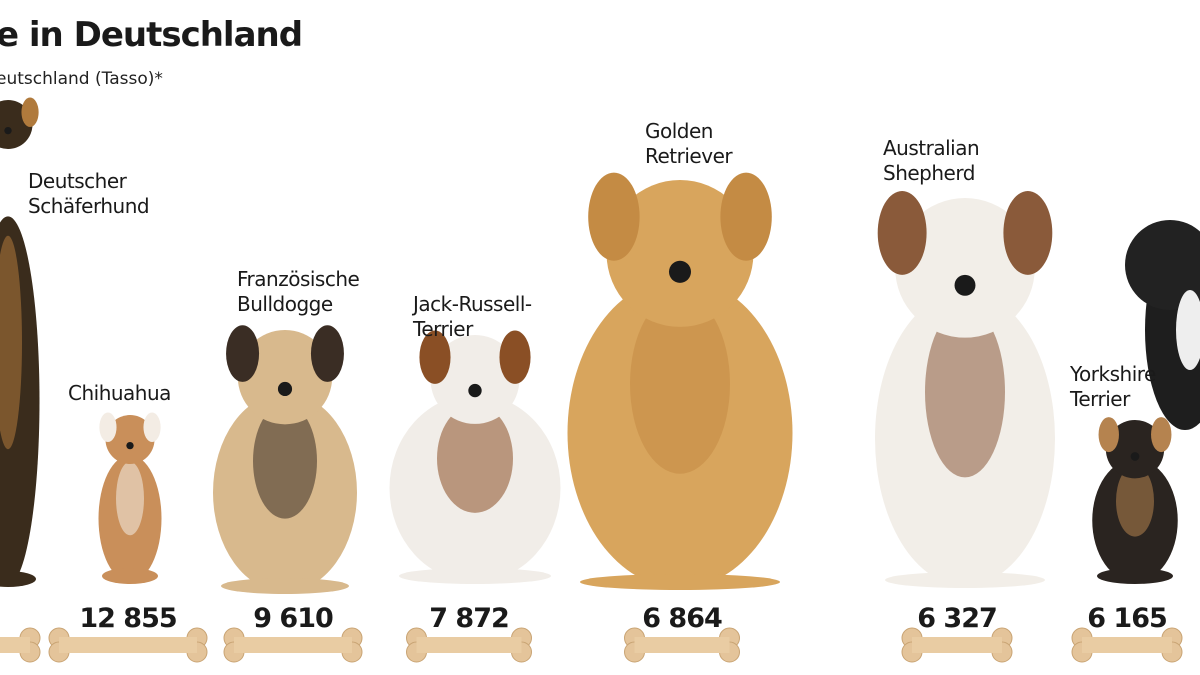 The image size is (1200, 675). I want to click on label-line: Australian, so click(931, 148).